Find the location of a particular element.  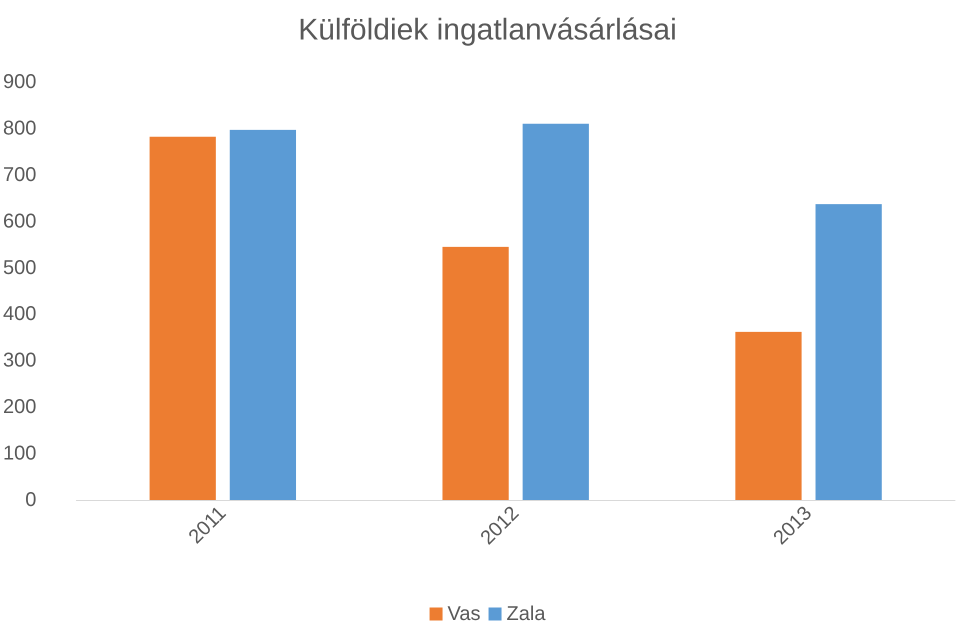

y-tick-label: 700 is located at coordinates (19, 175).